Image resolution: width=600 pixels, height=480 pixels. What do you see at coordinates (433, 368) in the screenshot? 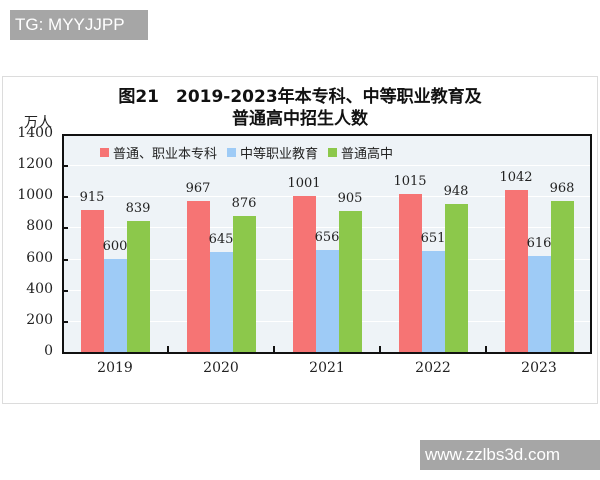
I see `x-tick-label: 2022` at bounding box center [433, 368].